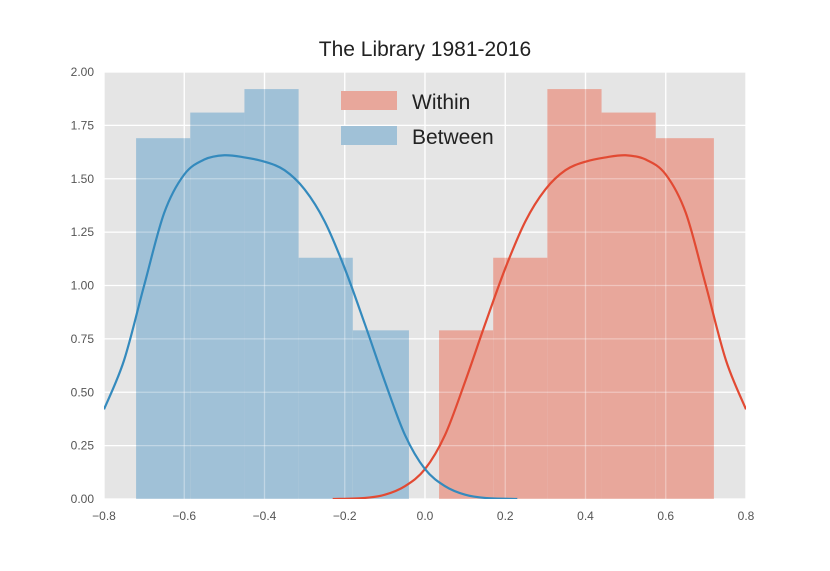 This screenshot has height=571, width=830. I want to click on x-tick-label-7: 0.6, so click(665, 516).